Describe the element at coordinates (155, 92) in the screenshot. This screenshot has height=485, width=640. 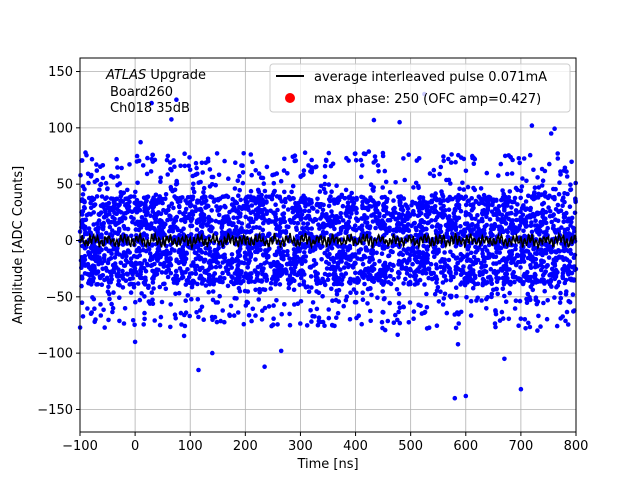
I see `atlas-annotation: ATLAS Upgrade Board260 Ch018 35dB` at that location.